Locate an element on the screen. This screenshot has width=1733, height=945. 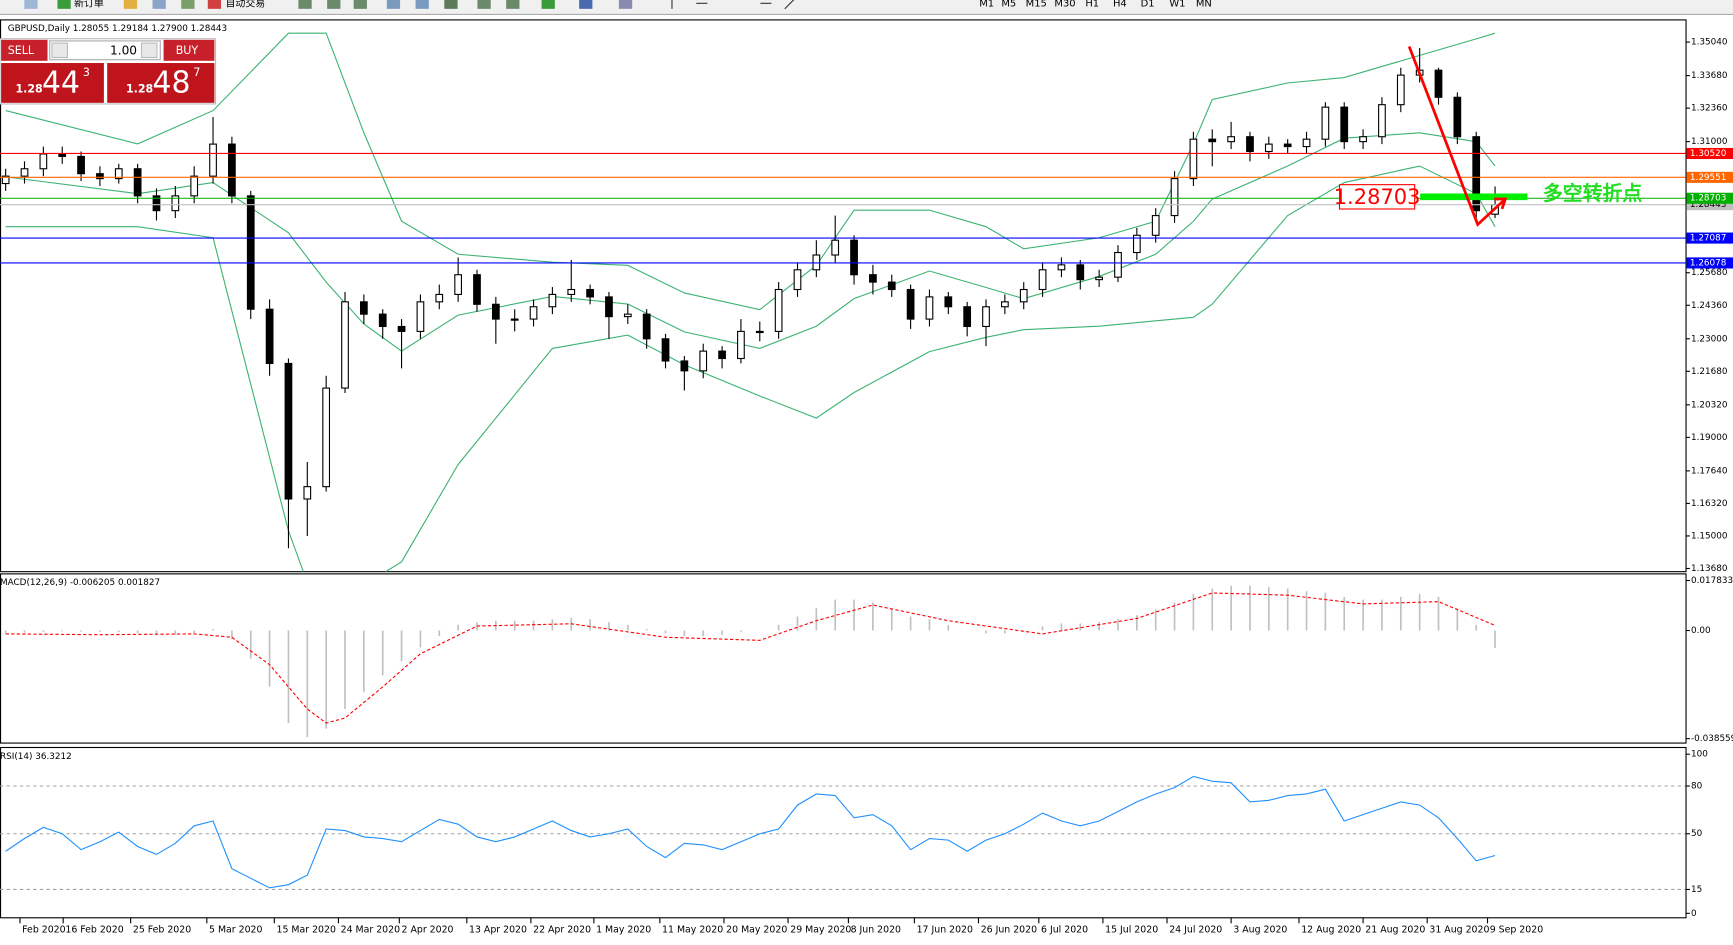
y-tick-label: -0.038559 is located at coordinates (1712, 739).